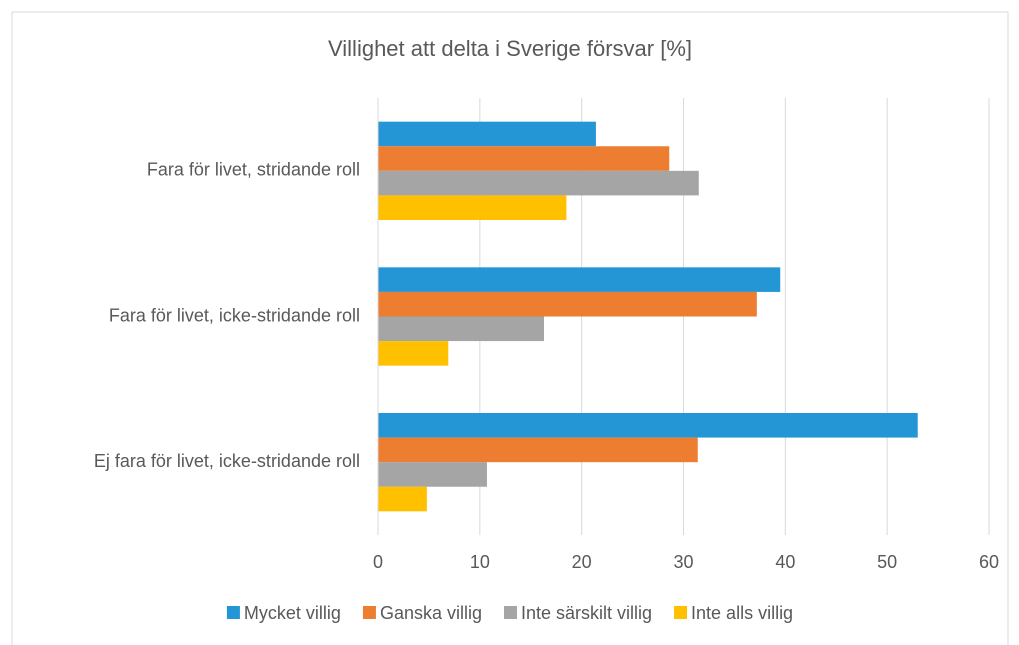 This screenshot has width=1019, height=645. Describe the element at coordinates (582, 562) in the screenshot. I see `x-tick-label: 20` at that location.